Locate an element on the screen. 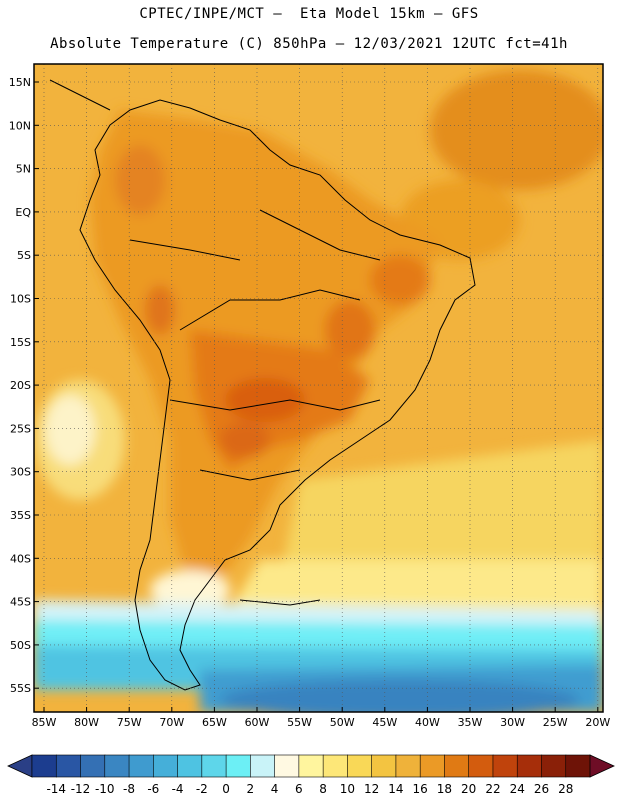 This screenshot has width=618, height=800. lon-label: 40W is located at coordinates (427, 722).